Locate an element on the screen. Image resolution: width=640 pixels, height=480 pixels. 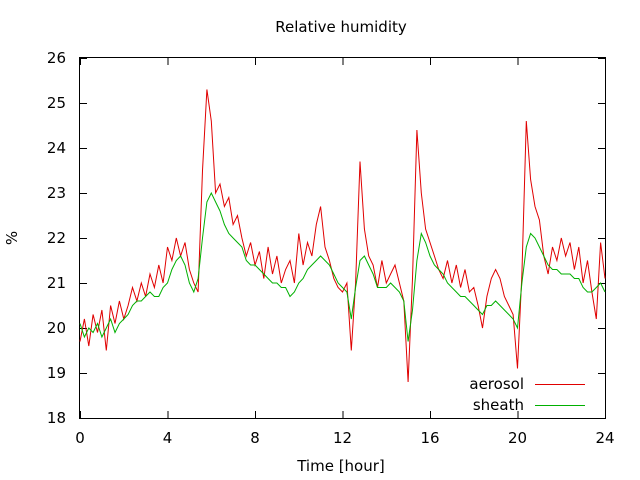
x-tick-label: 4 is located at coordinates (168, 438).